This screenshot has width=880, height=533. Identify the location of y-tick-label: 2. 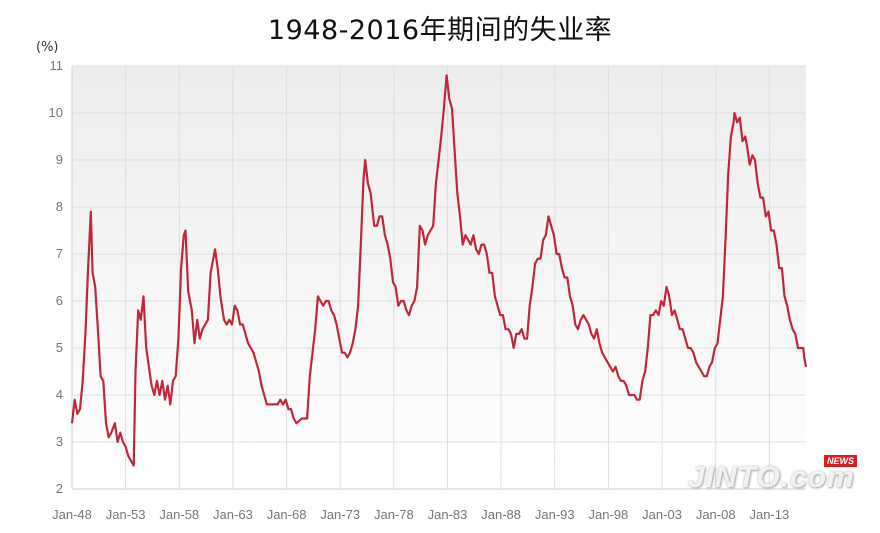
(59, 488).